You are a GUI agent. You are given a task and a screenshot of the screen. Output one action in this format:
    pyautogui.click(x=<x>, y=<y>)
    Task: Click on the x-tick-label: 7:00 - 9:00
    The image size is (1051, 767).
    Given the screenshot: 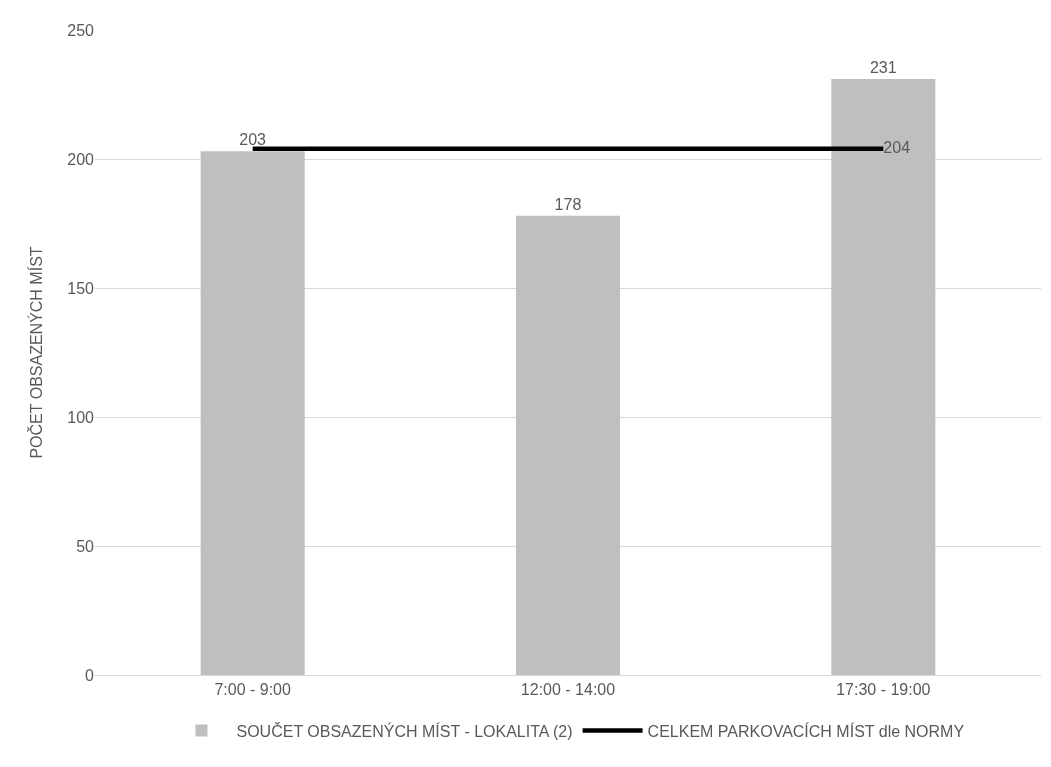 What is the action you would take?
    pyautogui.click(x=253, y=690)
    